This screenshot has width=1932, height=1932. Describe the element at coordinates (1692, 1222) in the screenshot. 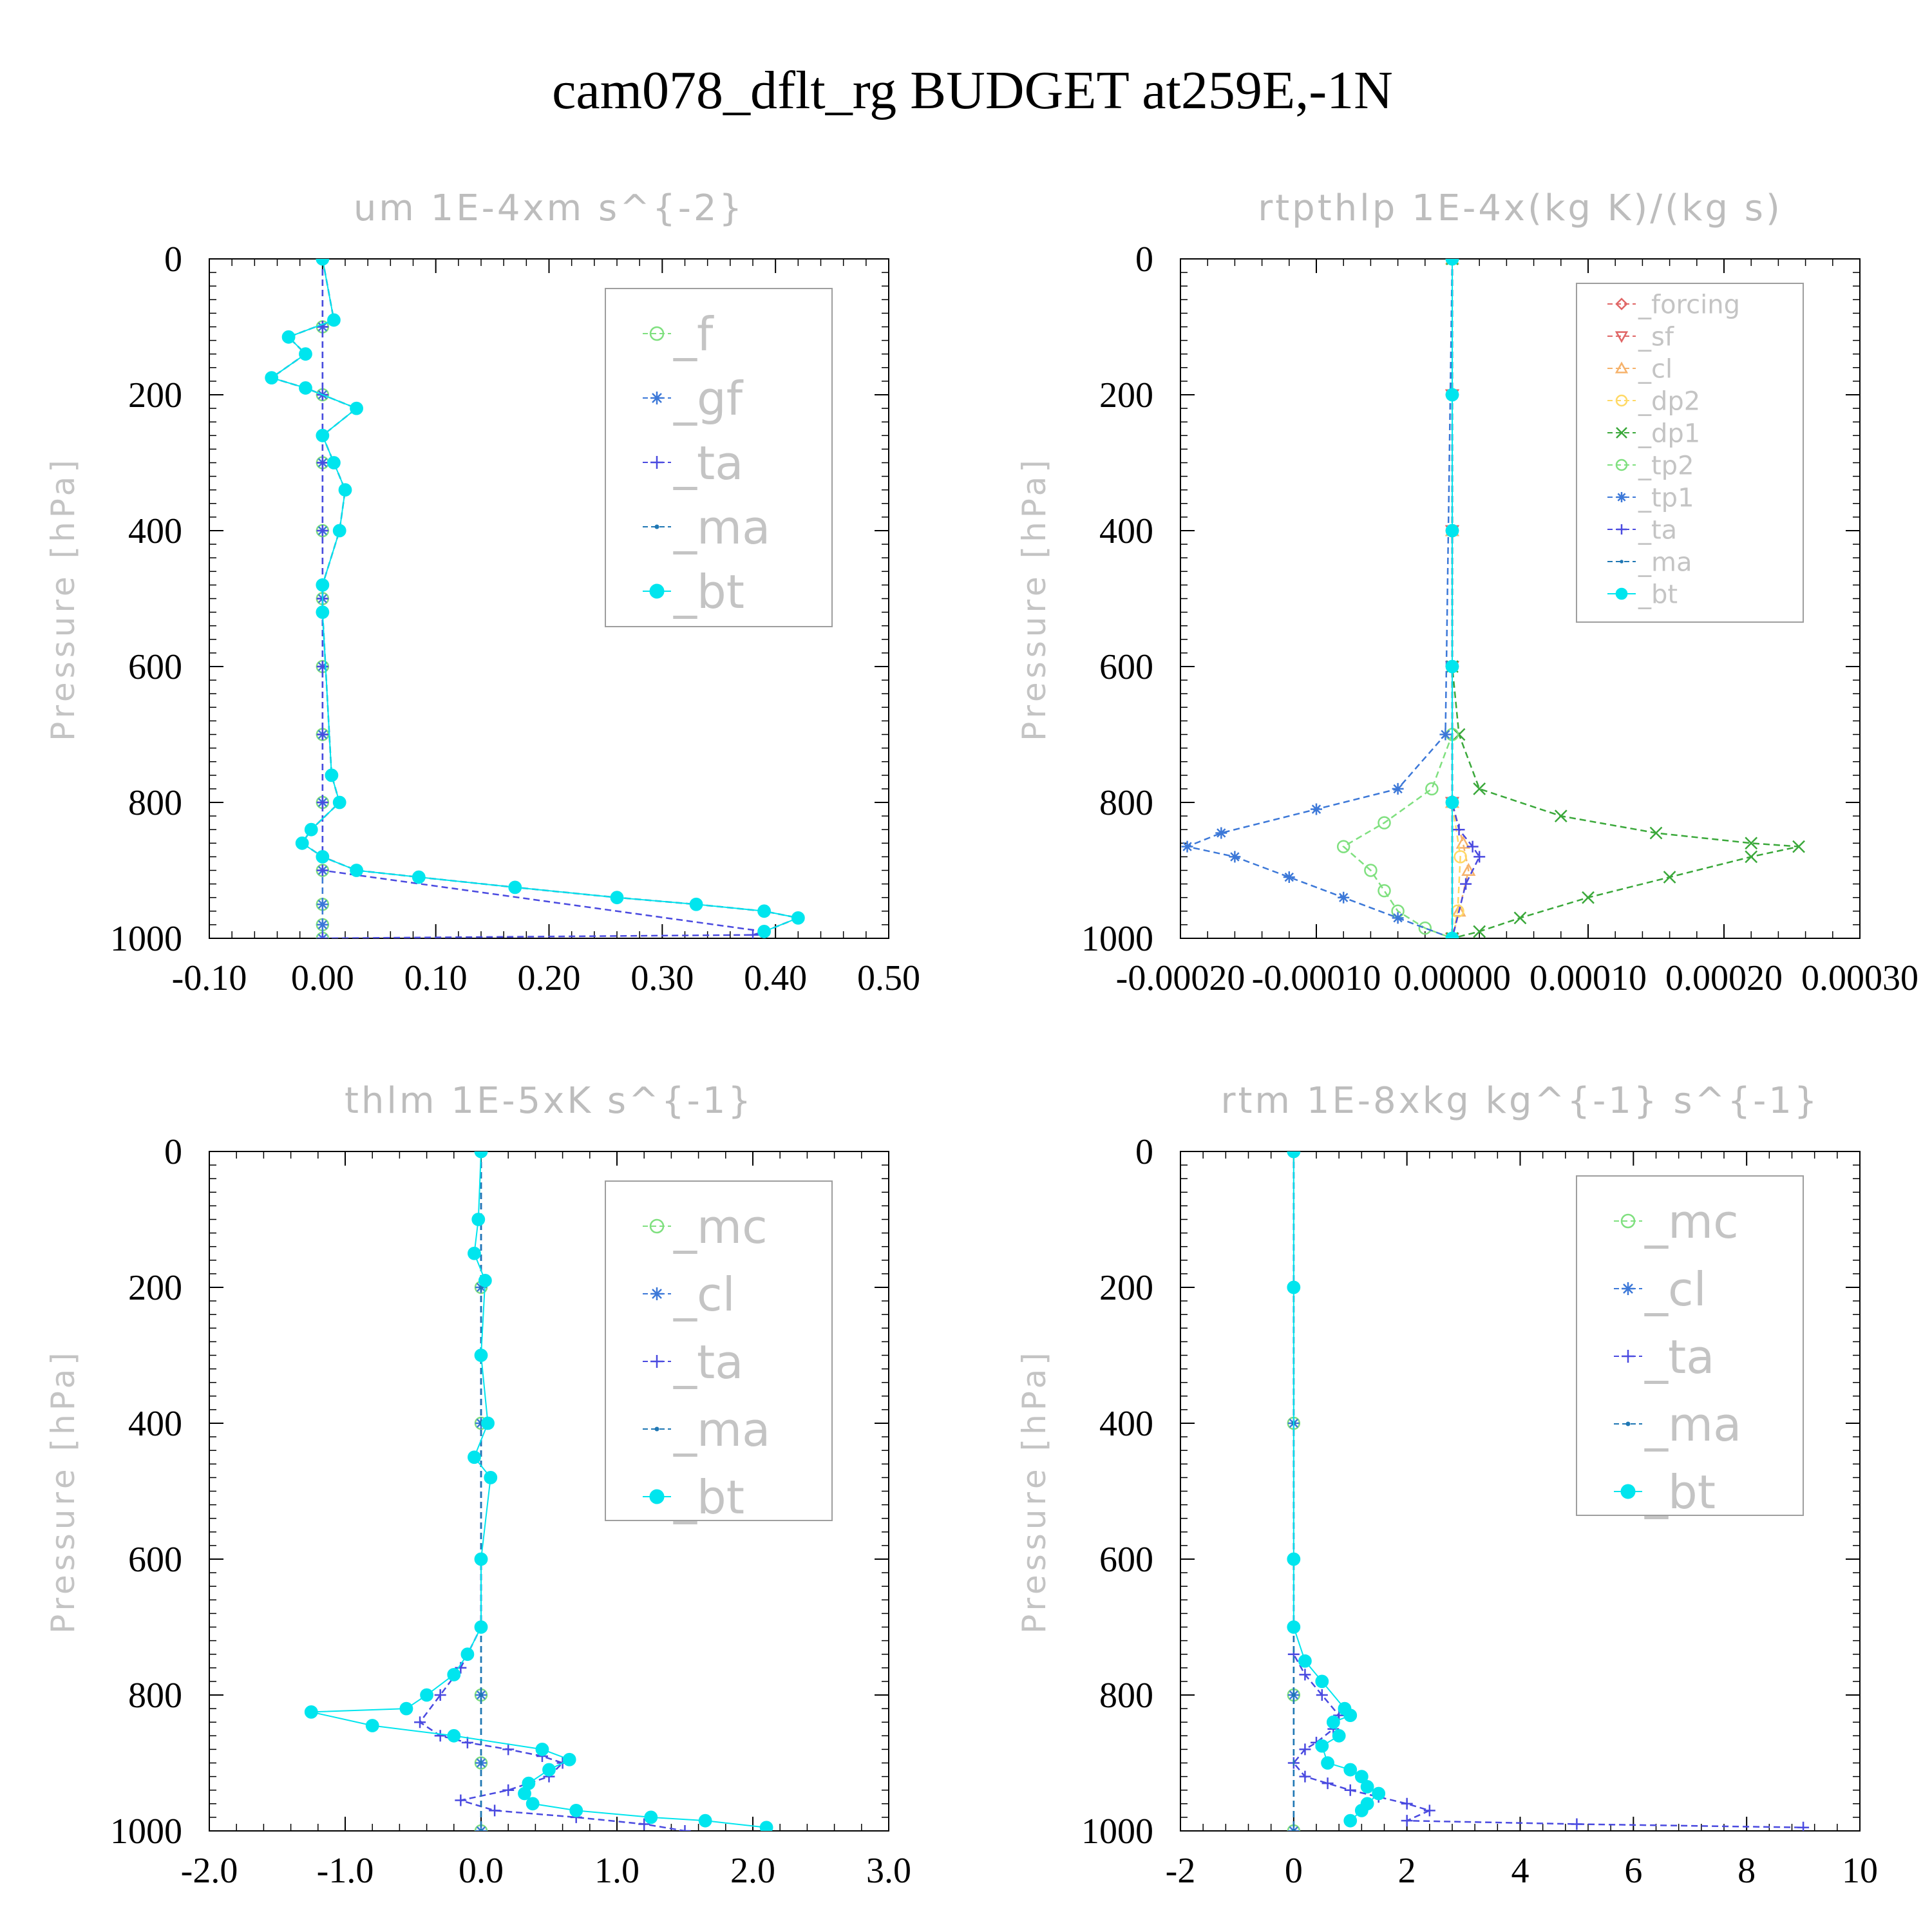

I see `legend-label: _mc` at that location.